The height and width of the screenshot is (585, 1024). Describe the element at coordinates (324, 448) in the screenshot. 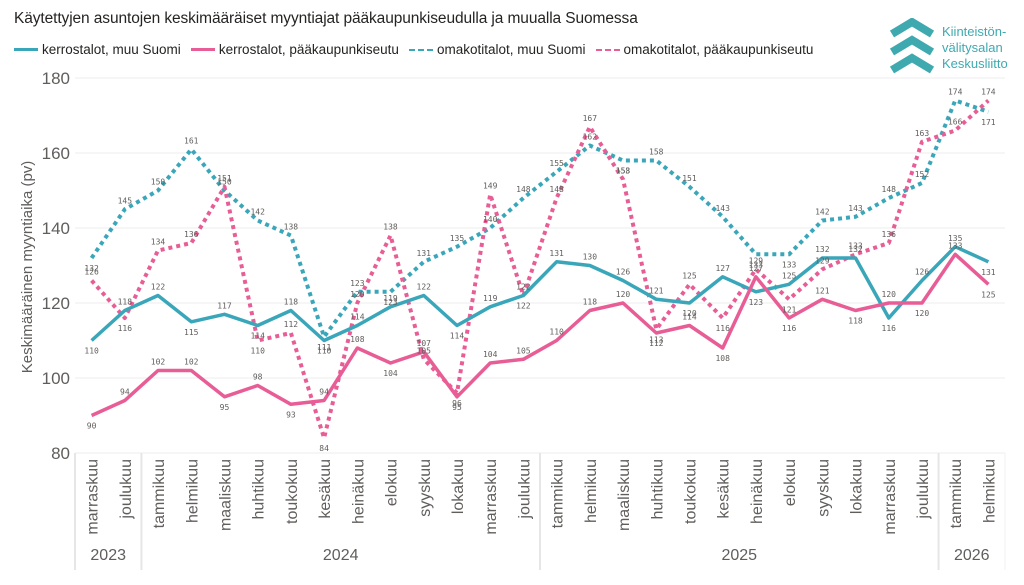

I see `data-label: 84` at that location.